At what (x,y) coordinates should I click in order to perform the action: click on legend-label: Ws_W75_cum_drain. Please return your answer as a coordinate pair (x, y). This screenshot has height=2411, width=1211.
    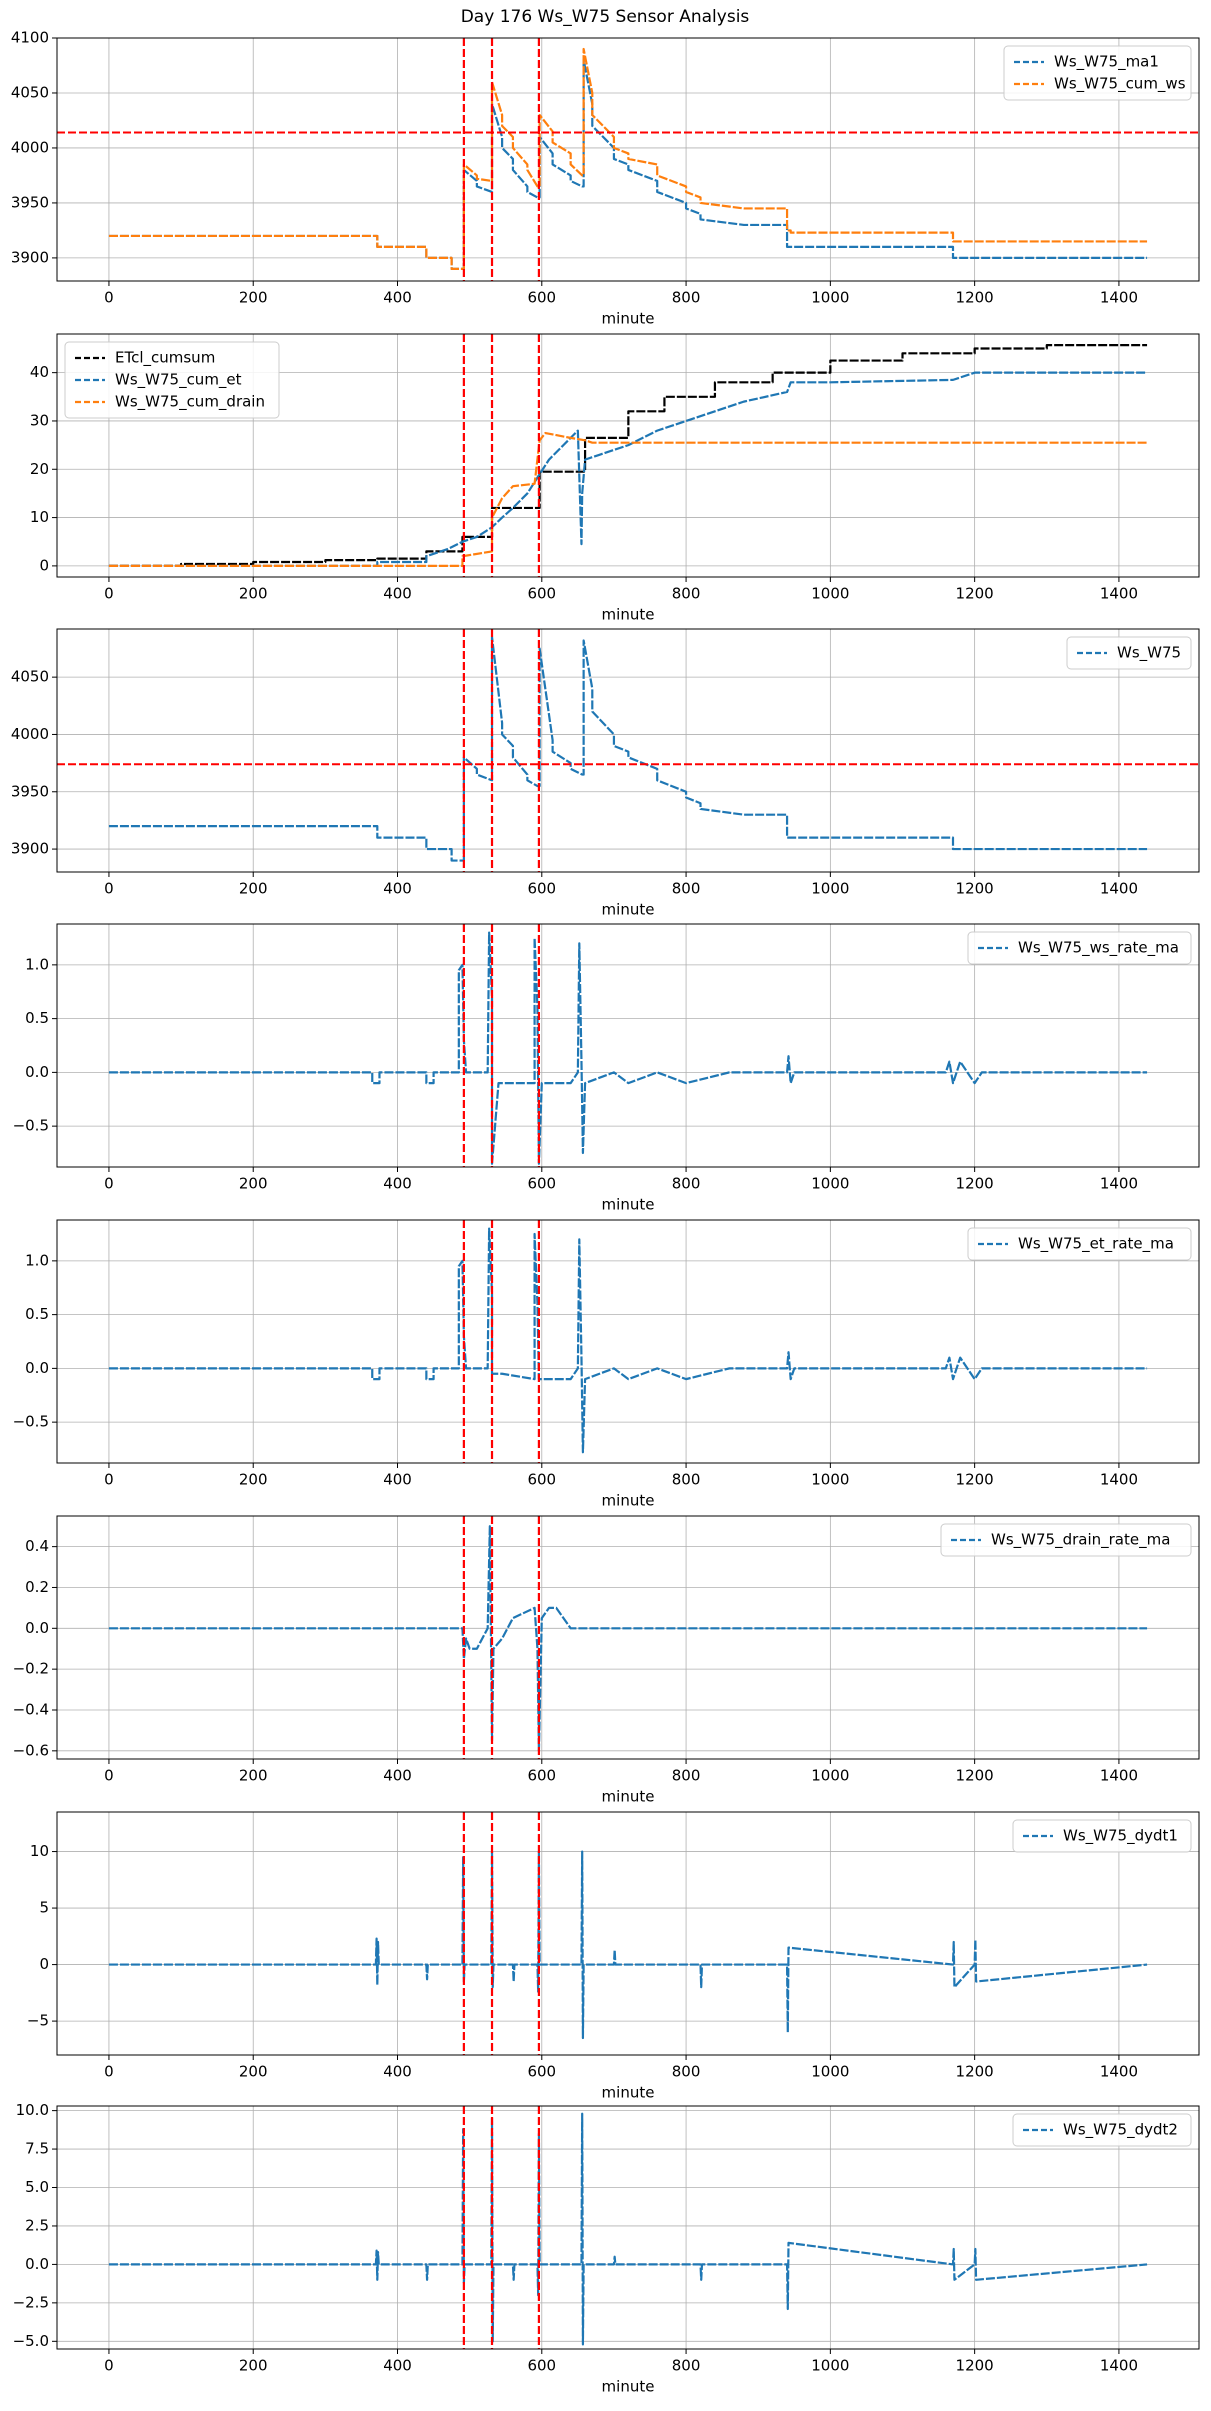
    Looking at the image, I should click on (190, 402).